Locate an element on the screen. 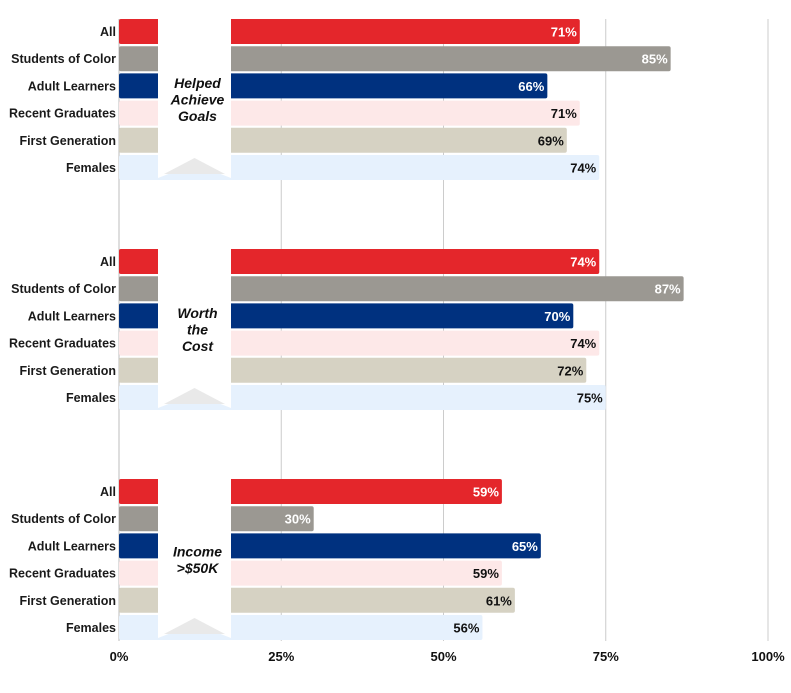 The height and width of the screenshot is (693, 791). group-label: Cost is located at coordinates (198, 346).